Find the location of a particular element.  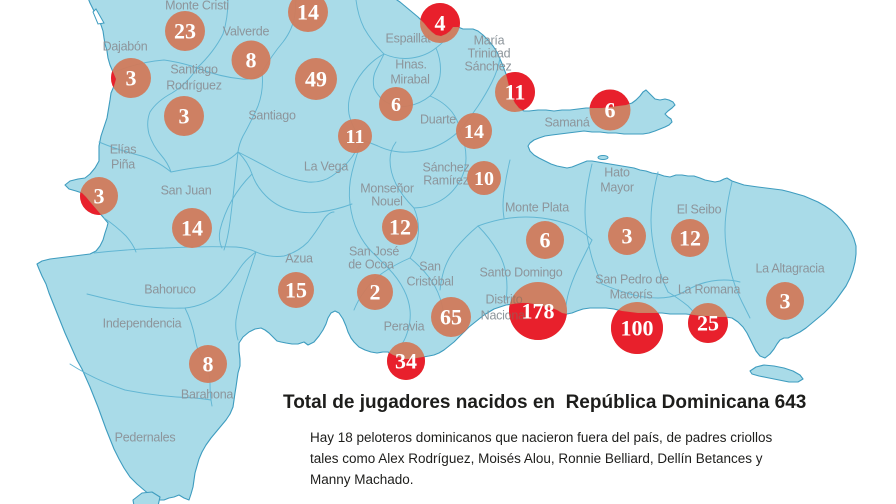

svg-text: Valverde is located at coordinates (246, 31).